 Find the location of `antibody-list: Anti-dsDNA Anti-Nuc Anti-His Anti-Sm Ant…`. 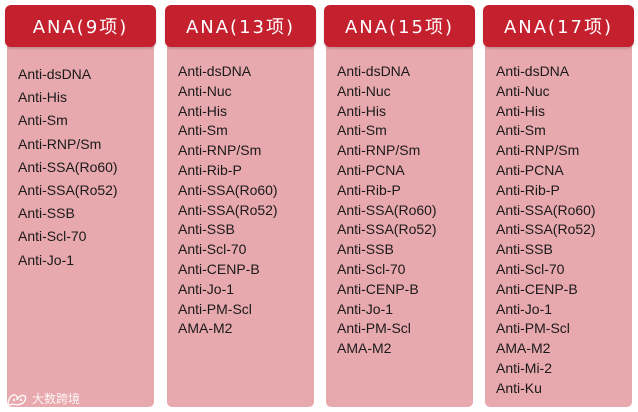

antibody-list: Anti-dsDNA Anti-Nuc Anti-His Anti-Sm Ant… is located at coordinates (245, 200).